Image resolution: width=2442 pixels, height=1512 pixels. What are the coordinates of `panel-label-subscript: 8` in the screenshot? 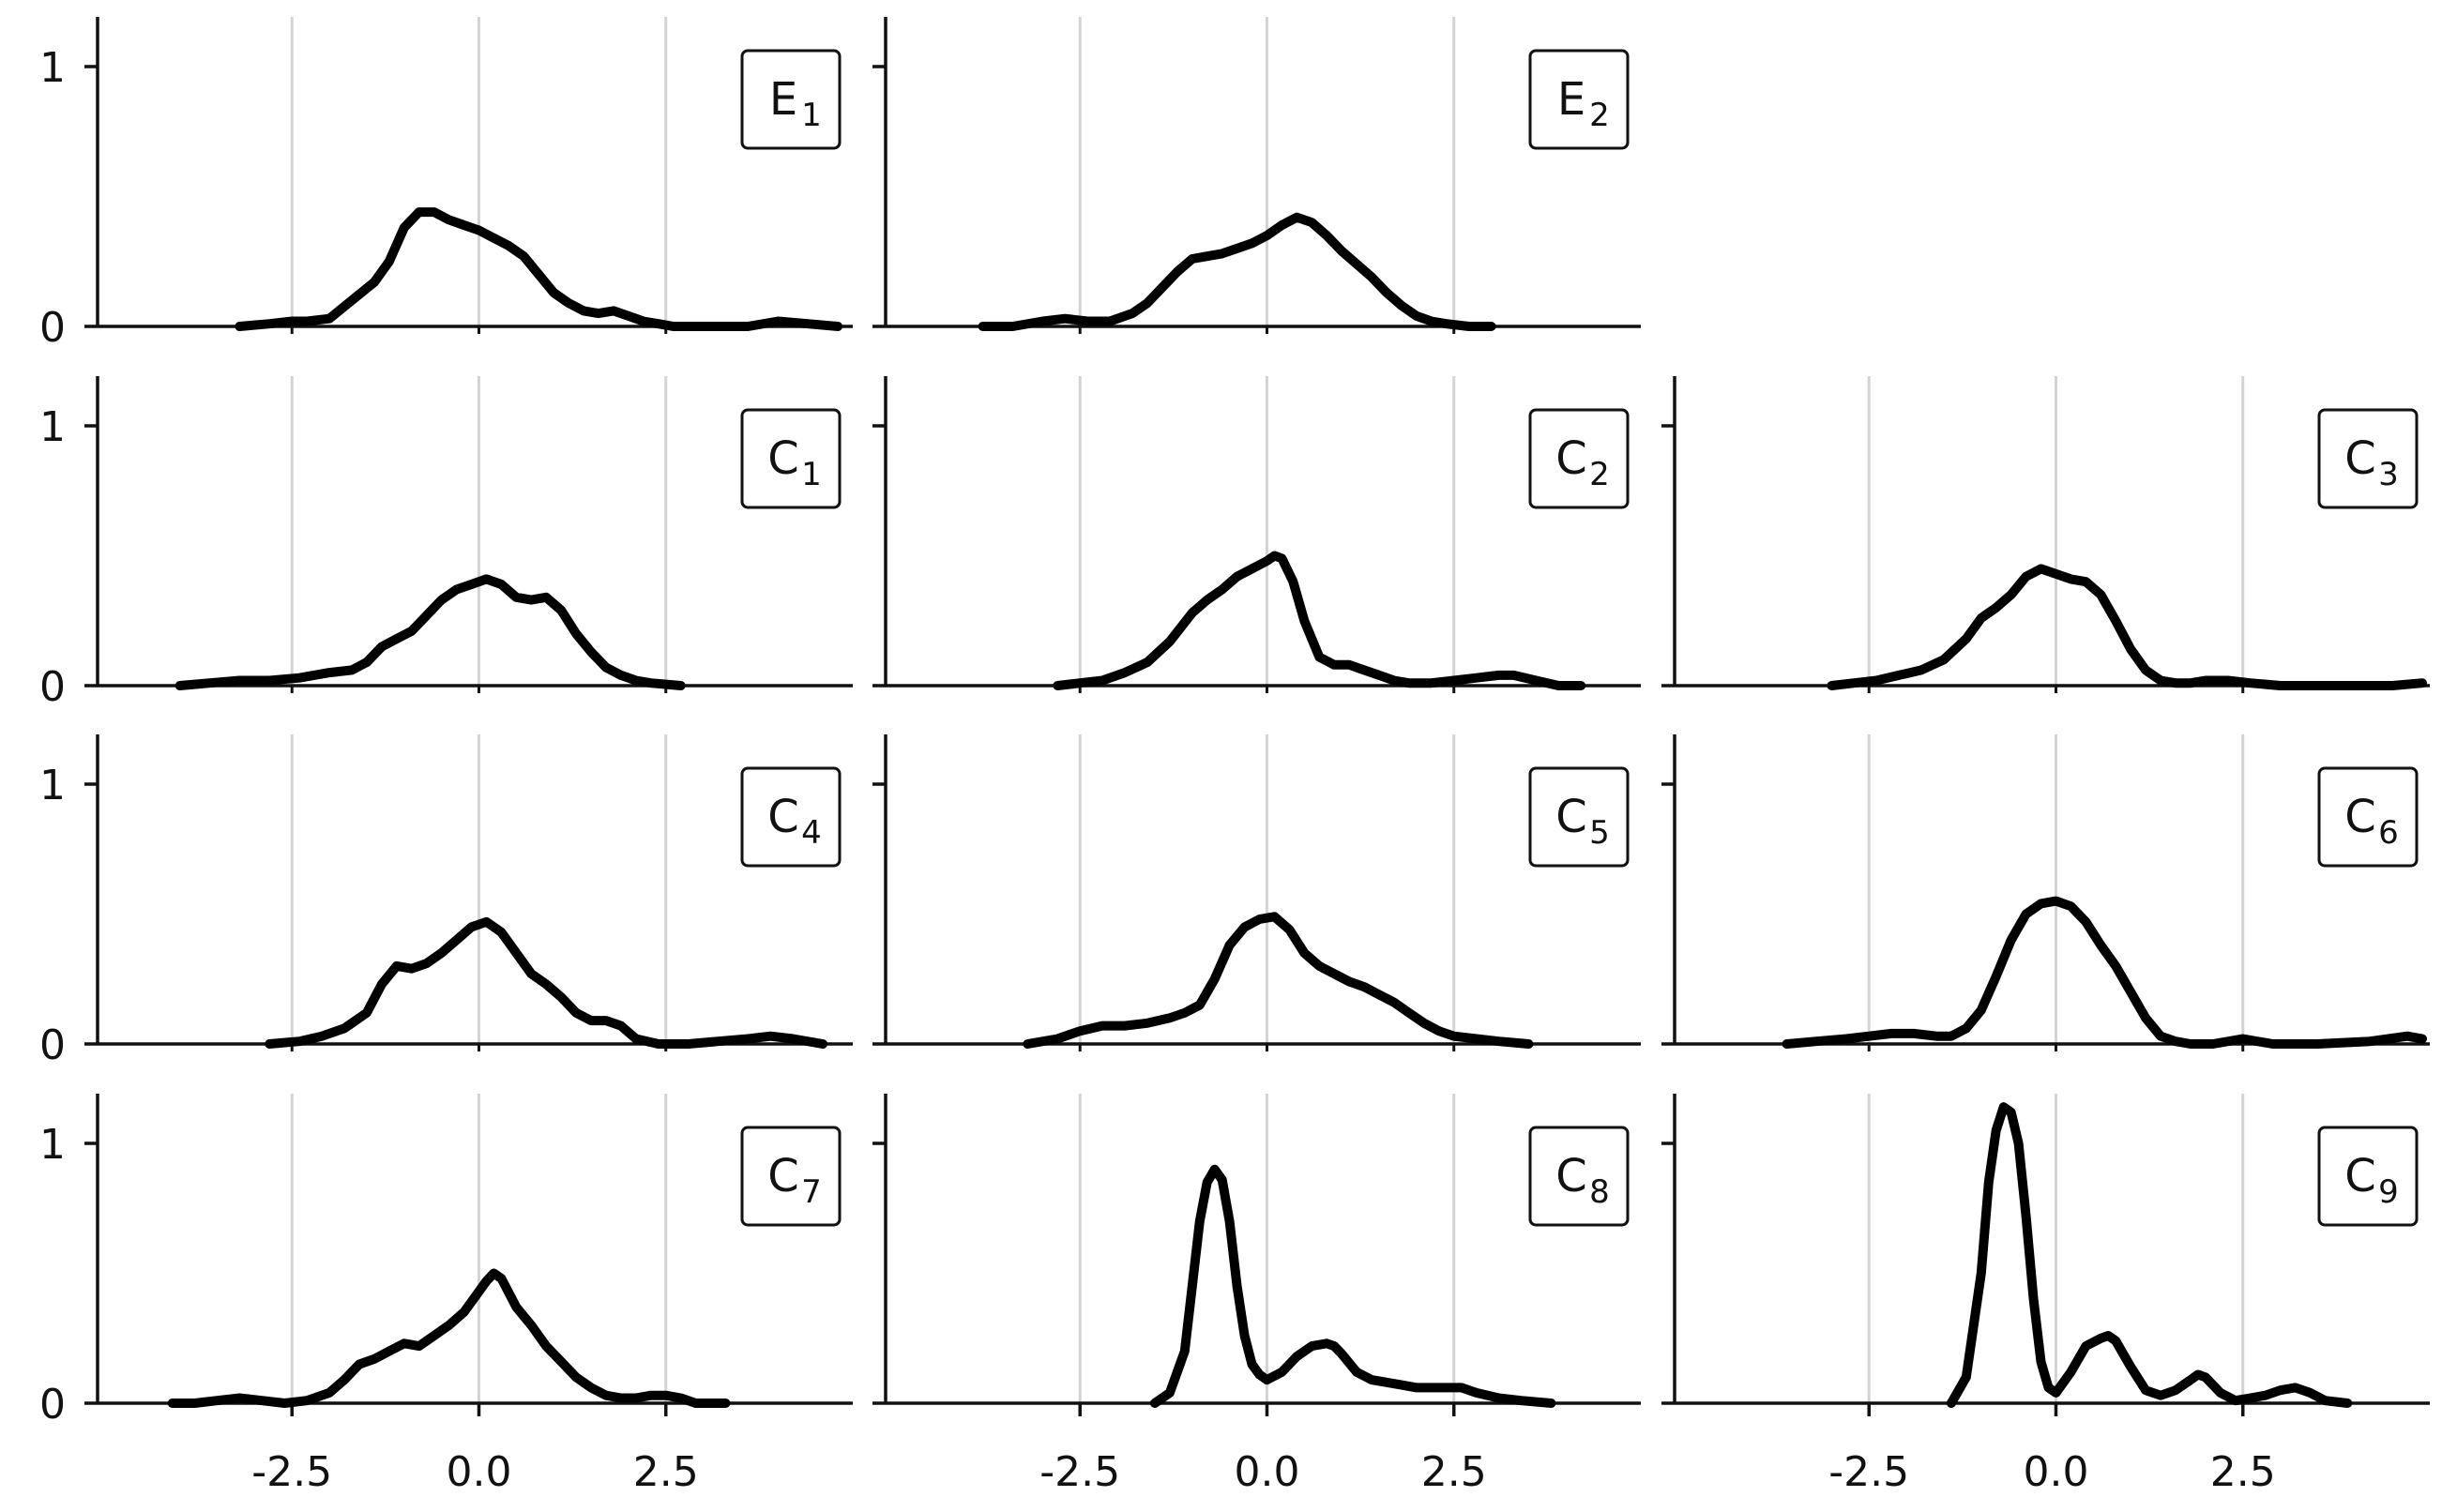 It's located at (1600, 1192).